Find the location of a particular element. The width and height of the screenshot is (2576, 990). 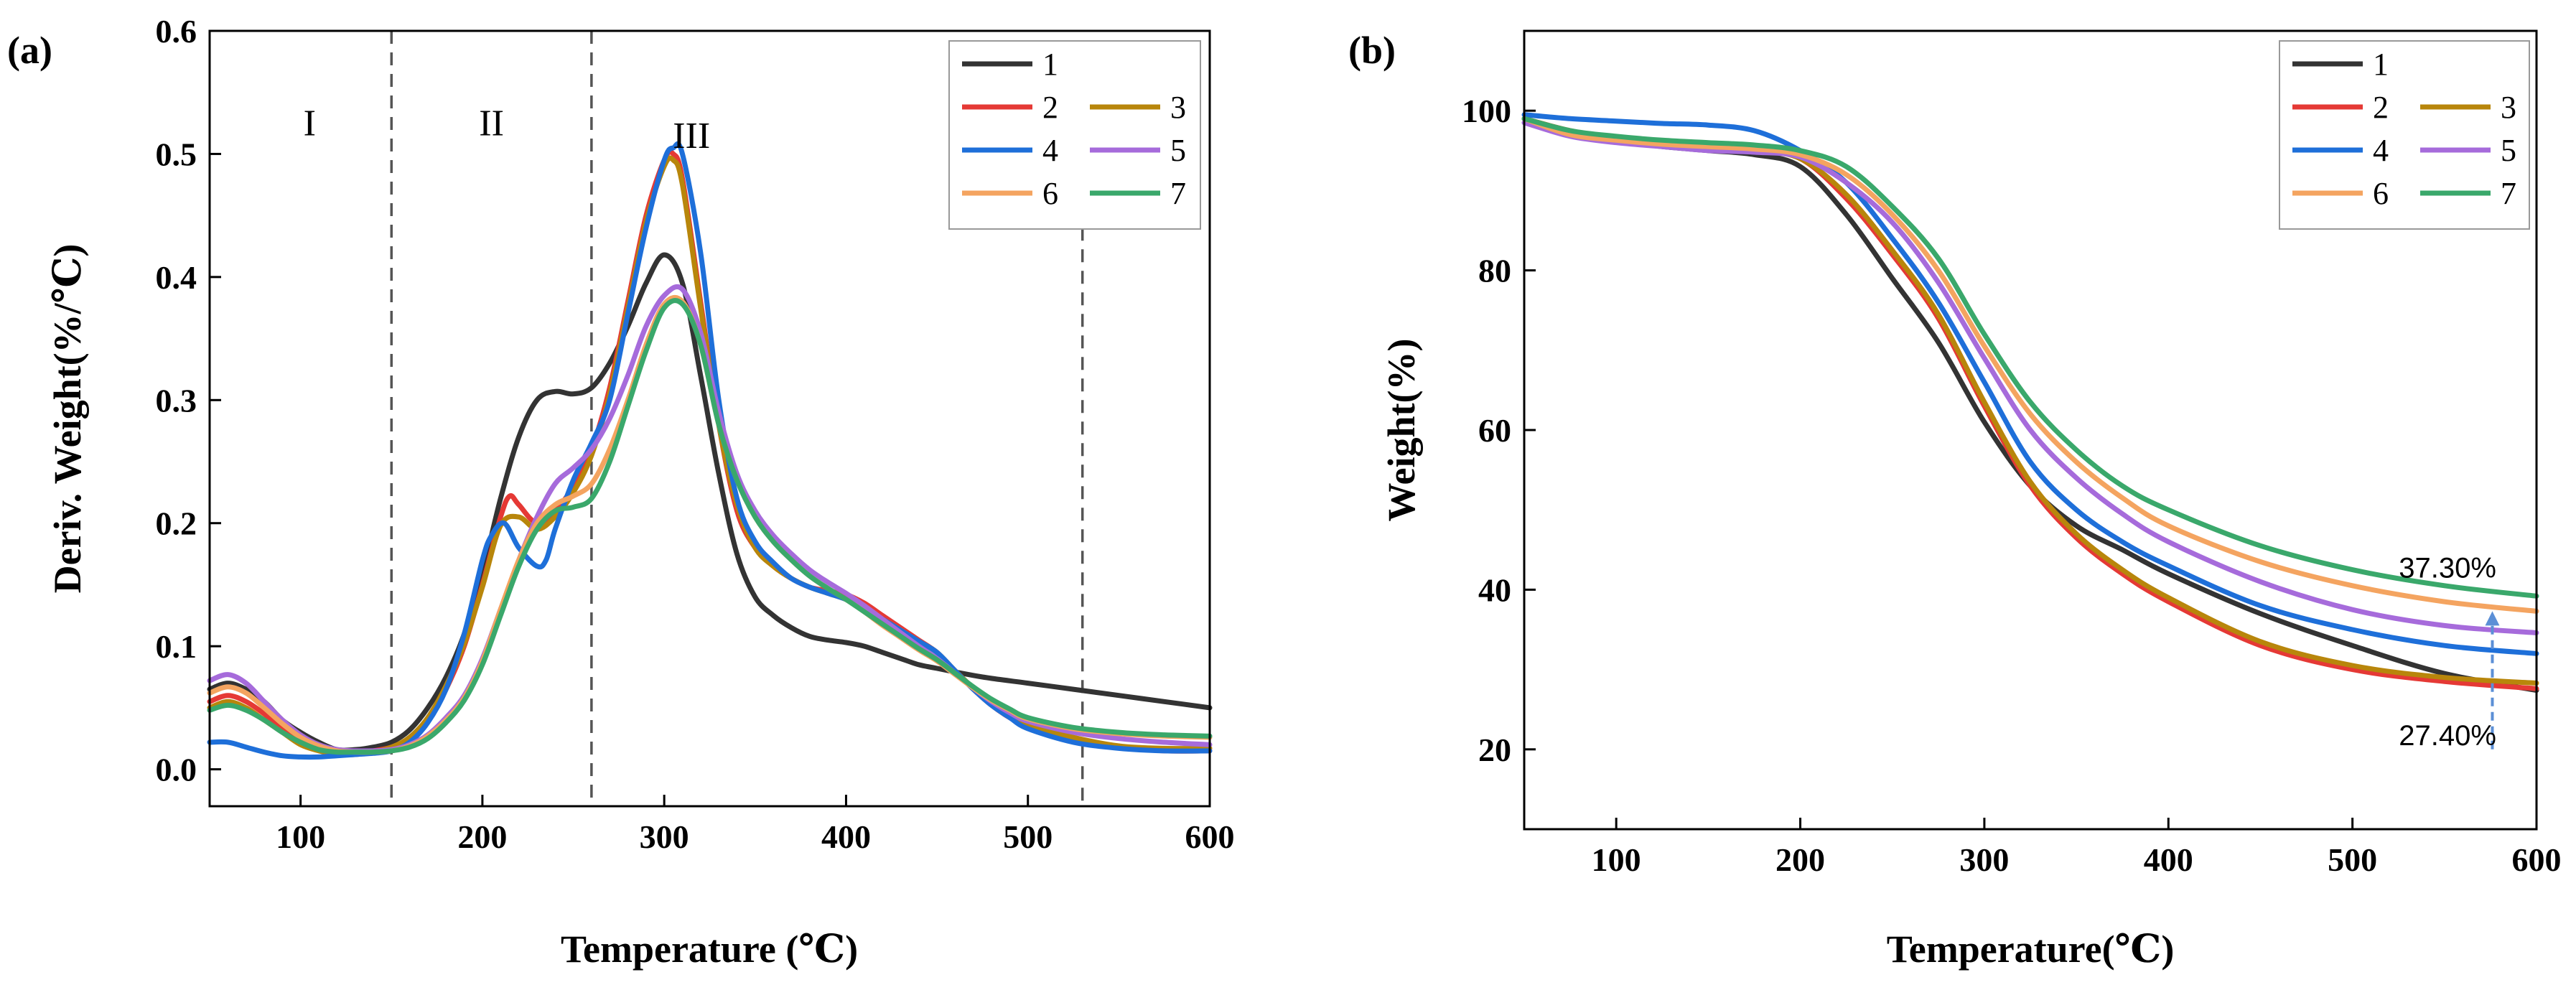

residue-annotation: 27.40% is located at coordinates (2447, 736).